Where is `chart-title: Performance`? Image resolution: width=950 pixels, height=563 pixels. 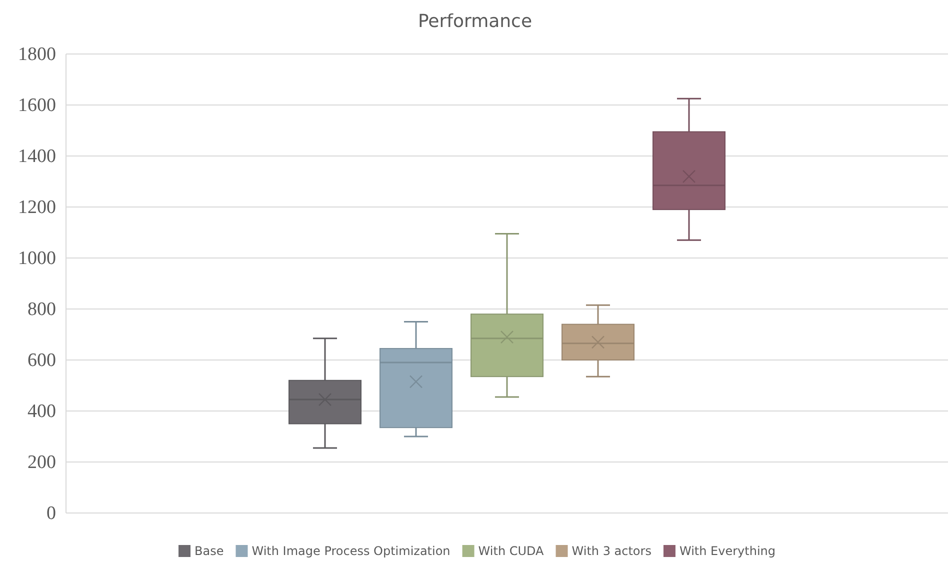 chart-title: Performance is located at coordinates (475, 21).